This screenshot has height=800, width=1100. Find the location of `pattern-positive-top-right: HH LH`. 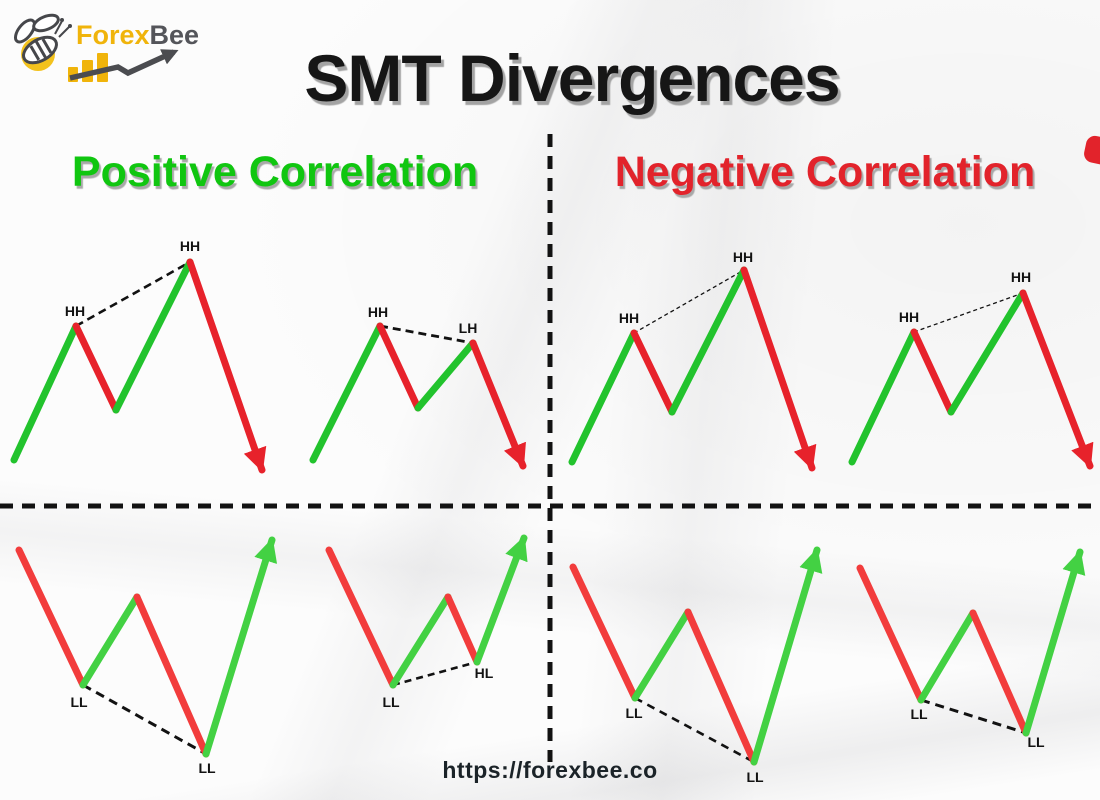

pattern-positive-top-right: HH LH is located at coordinates (418, 387).